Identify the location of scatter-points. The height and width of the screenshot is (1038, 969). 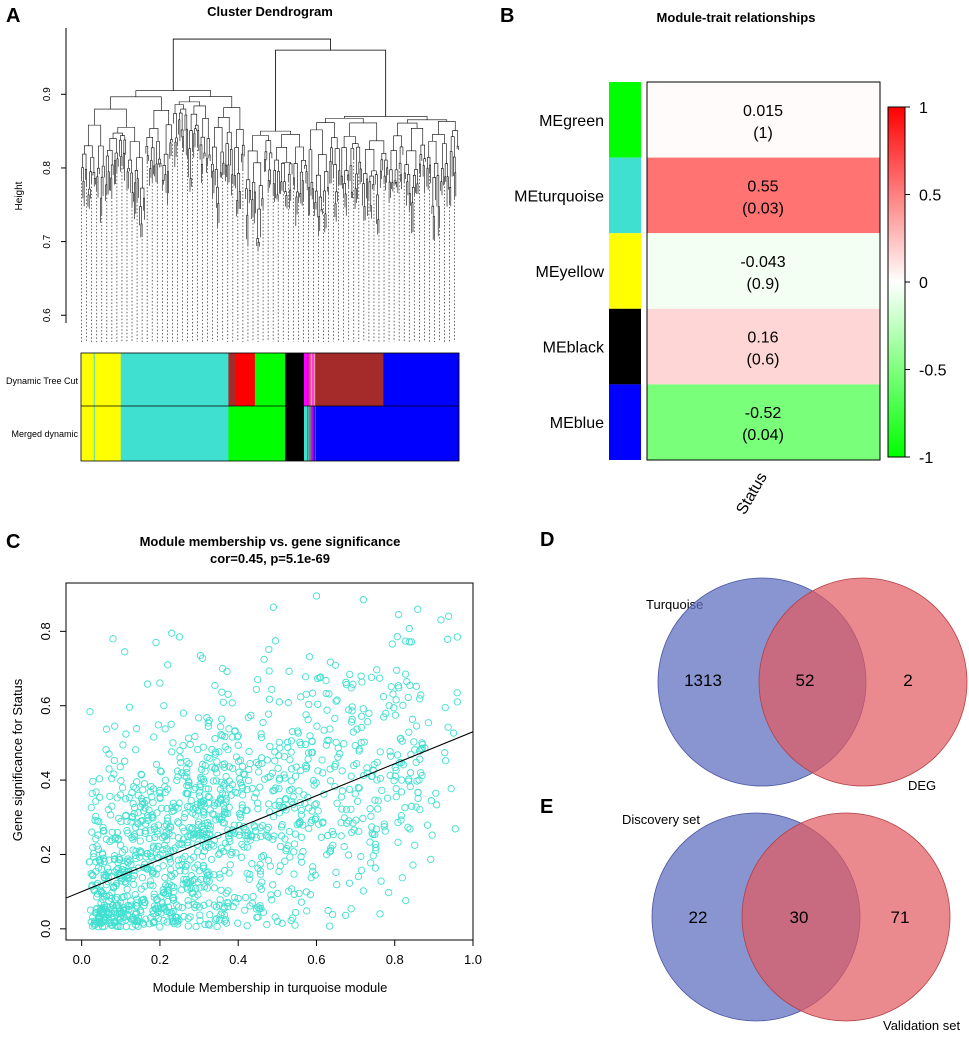
(273, 761).